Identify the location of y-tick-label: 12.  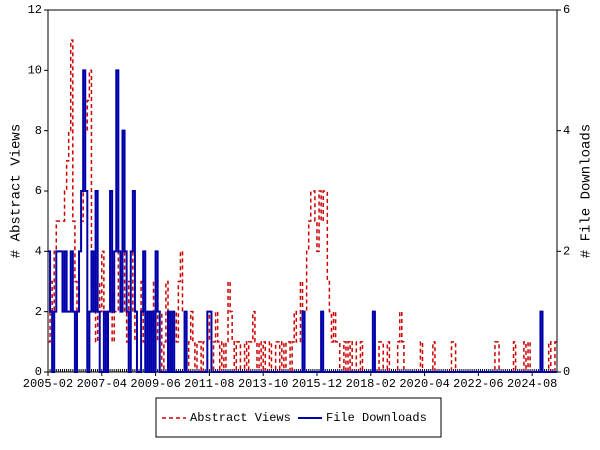
(35, 10).